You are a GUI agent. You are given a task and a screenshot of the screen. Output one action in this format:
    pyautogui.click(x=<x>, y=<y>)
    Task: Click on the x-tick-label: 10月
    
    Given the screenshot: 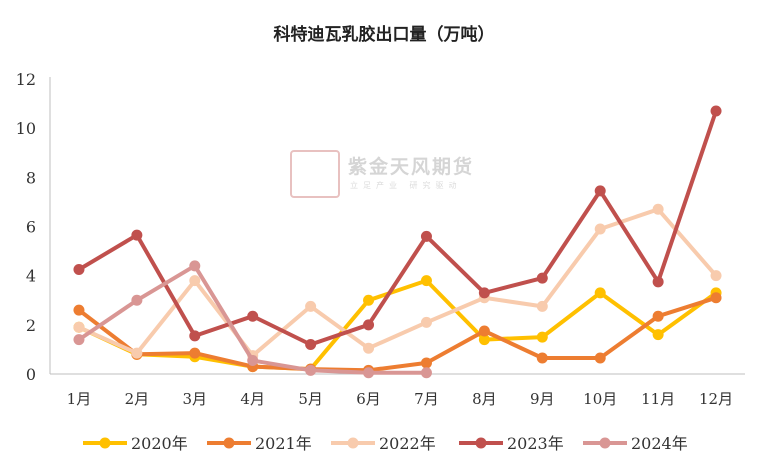 What is the action you would take?
    pyautogui.click(x=600, y=399)
    